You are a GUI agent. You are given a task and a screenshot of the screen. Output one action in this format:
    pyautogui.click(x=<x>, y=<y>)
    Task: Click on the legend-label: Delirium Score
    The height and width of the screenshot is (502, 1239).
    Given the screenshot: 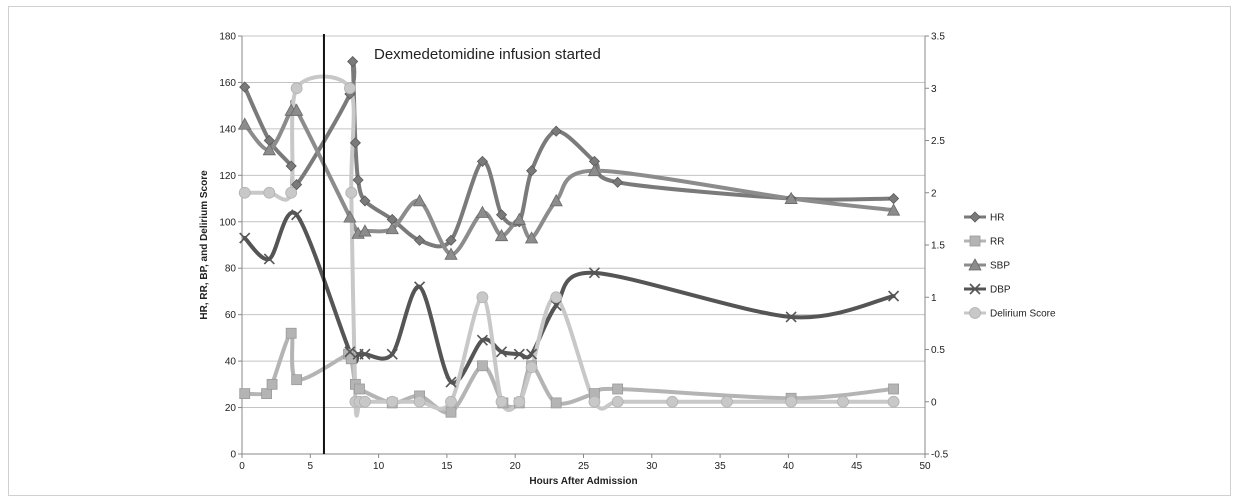 What is the action you would take?
    pyautogui.click(x=1023, y=314)
    